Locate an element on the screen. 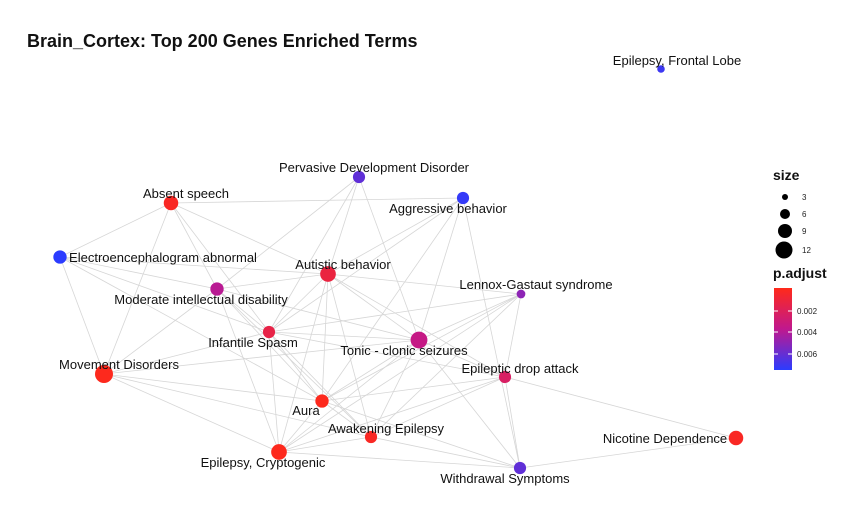 The image size is (859, 516). edge-n2-n16 is located at coordinates (491, 333).